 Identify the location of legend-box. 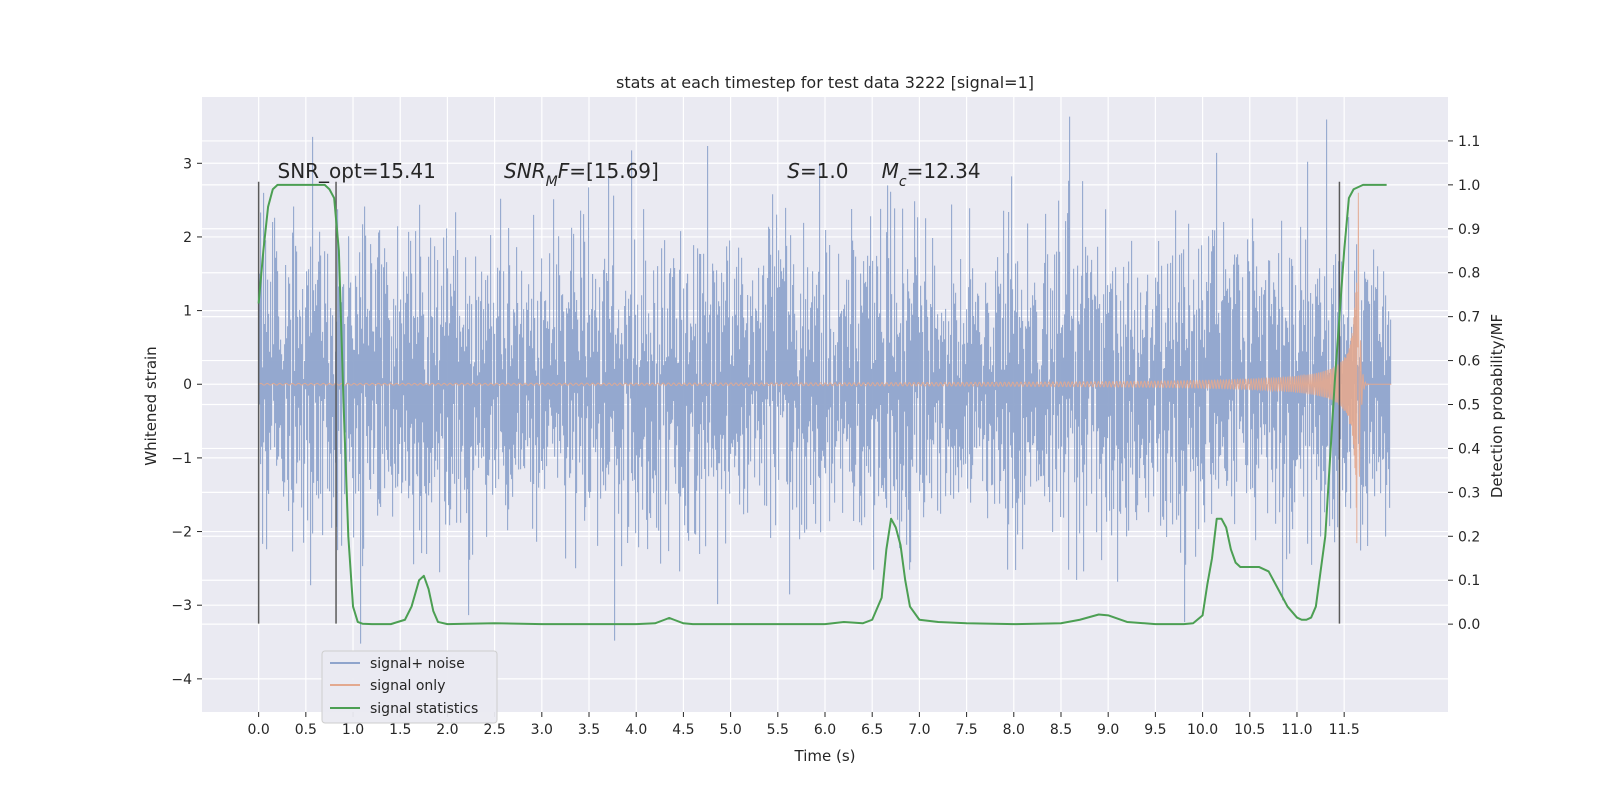
(409, 687).